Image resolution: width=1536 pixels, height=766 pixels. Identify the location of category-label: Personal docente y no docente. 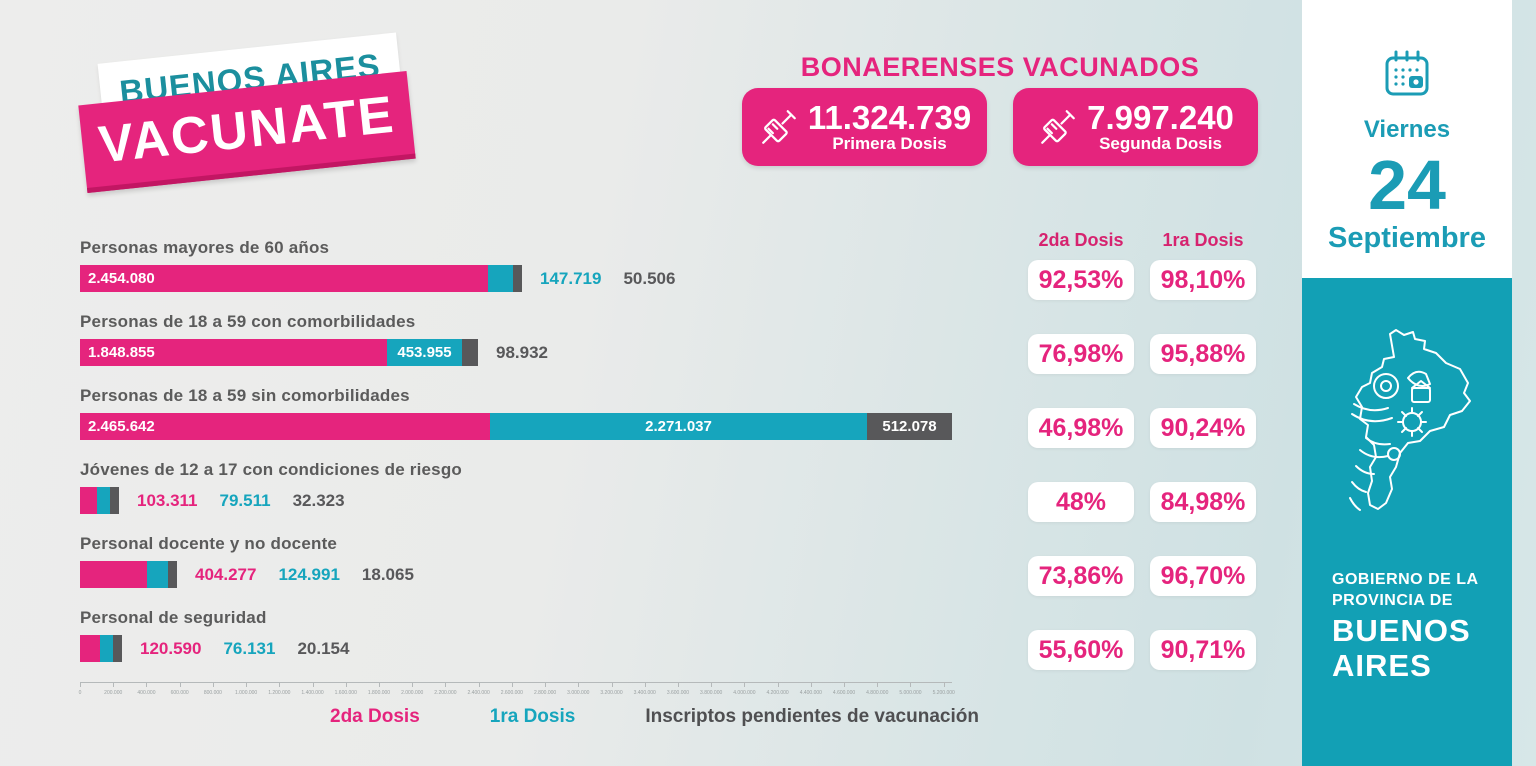
(209, 543).